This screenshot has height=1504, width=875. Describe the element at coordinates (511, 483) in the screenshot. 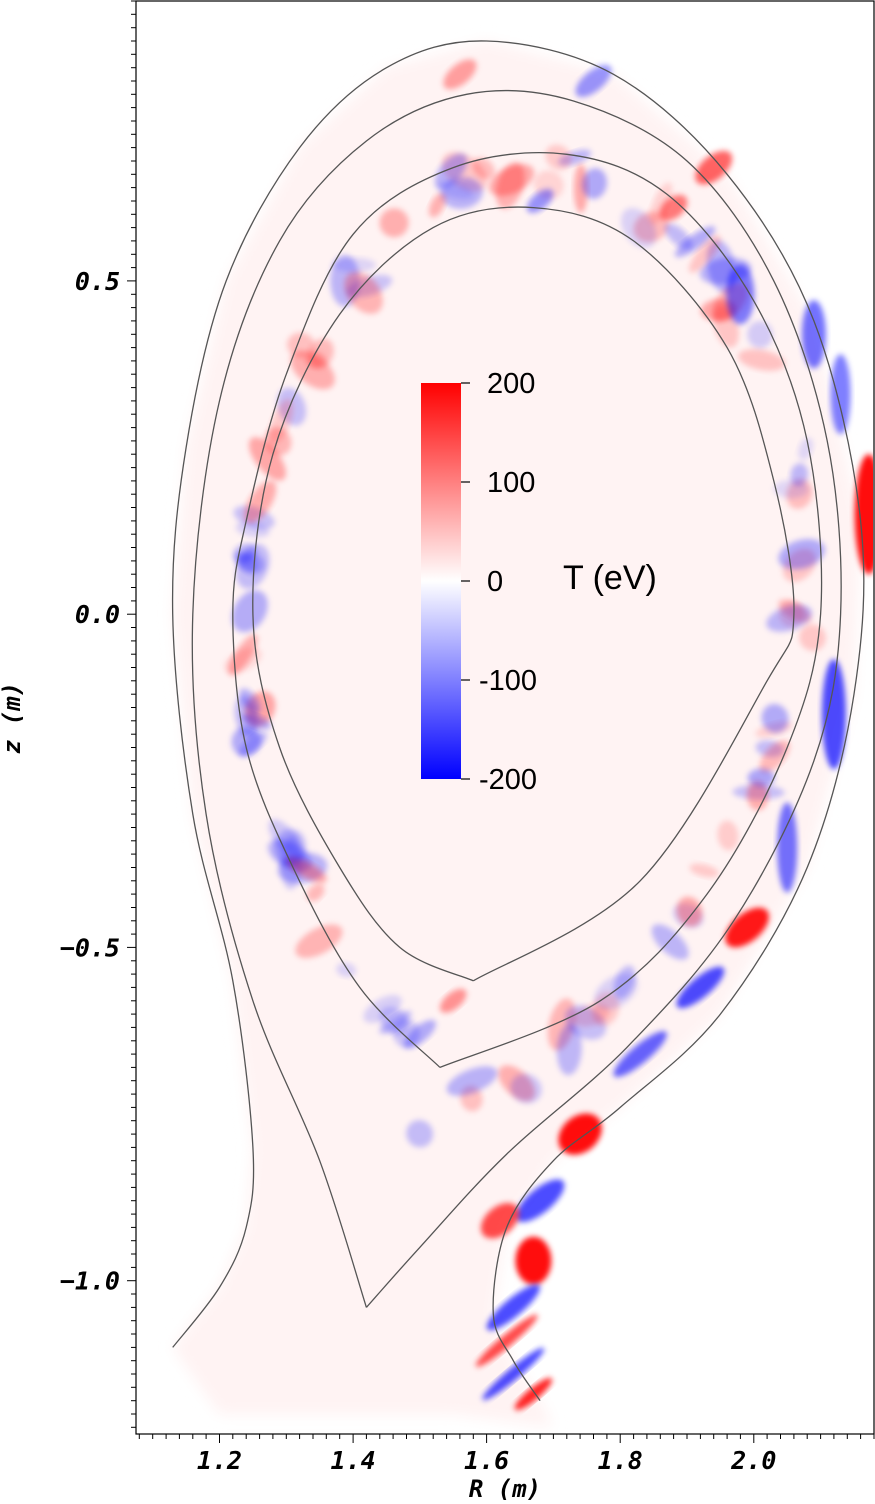

I see `colorbar-tick-label: 100` at that location.